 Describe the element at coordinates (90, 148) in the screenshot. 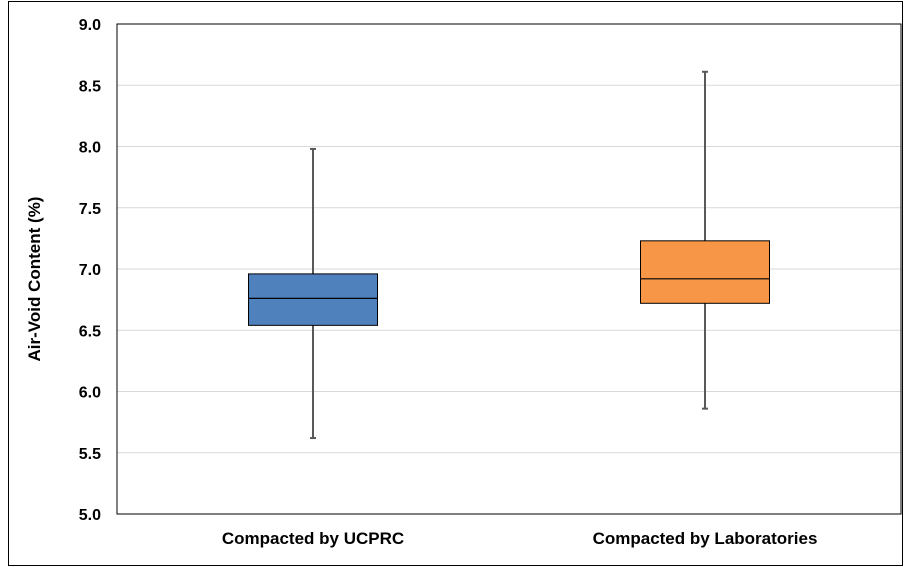

I see `y-tick-label: 8.0` at that location.